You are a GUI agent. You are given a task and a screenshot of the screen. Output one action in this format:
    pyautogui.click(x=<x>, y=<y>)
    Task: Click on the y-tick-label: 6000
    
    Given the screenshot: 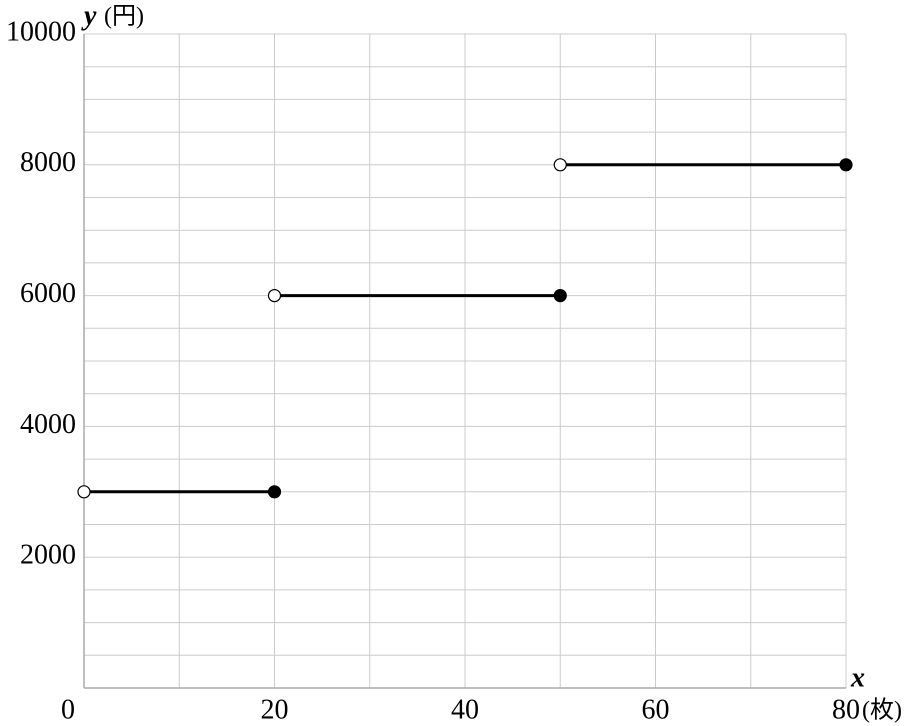 What is the action you would take?
    pyautogui.click(x=48, y=293)
    